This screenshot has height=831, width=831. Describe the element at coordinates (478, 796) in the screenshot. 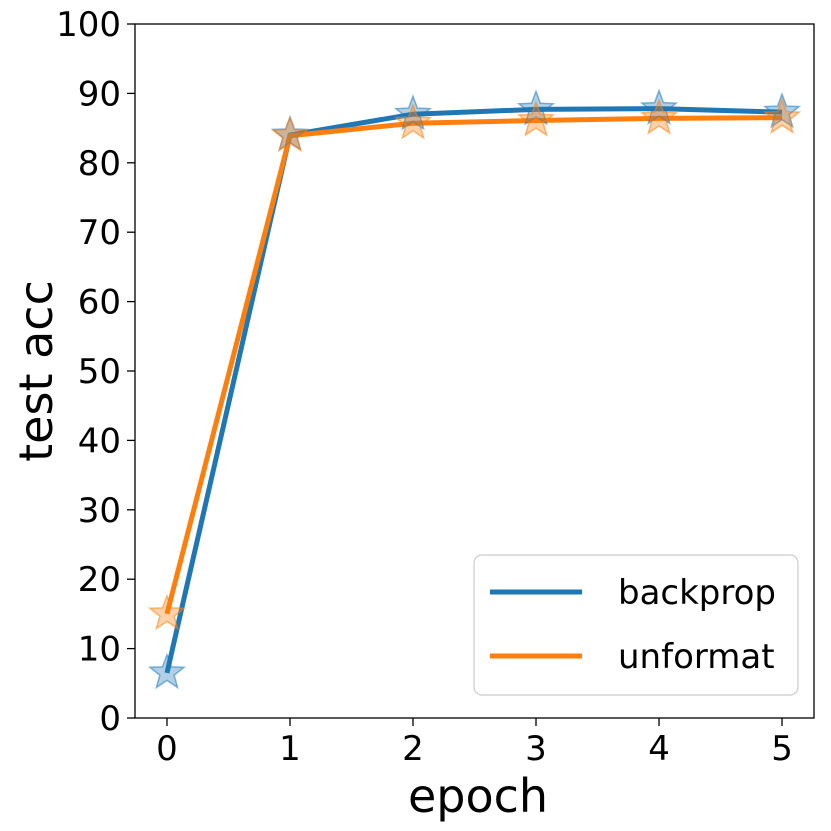

I see `x-axis-label: epoch` at that location.